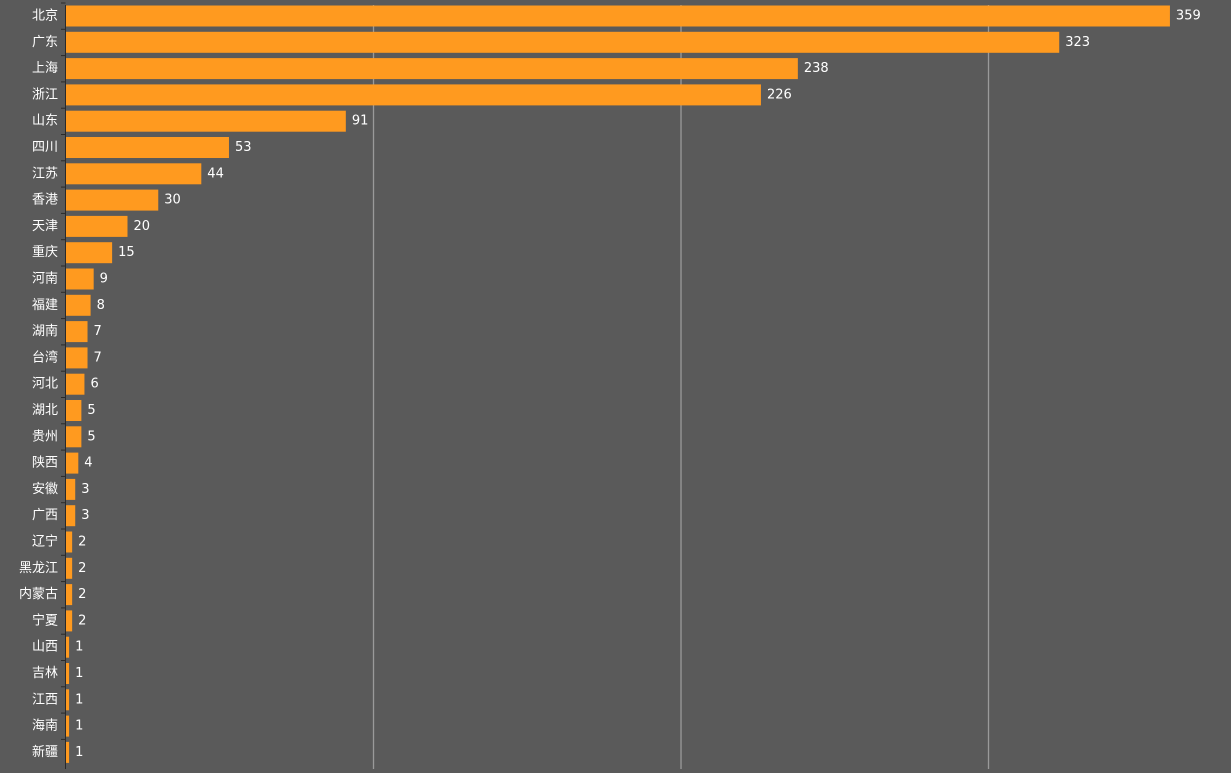 The width and height of the screenshot is (1231, 773). Describe the element at coordinates (94, 384) in the screenshot. I see `value-label: 6` at that location.